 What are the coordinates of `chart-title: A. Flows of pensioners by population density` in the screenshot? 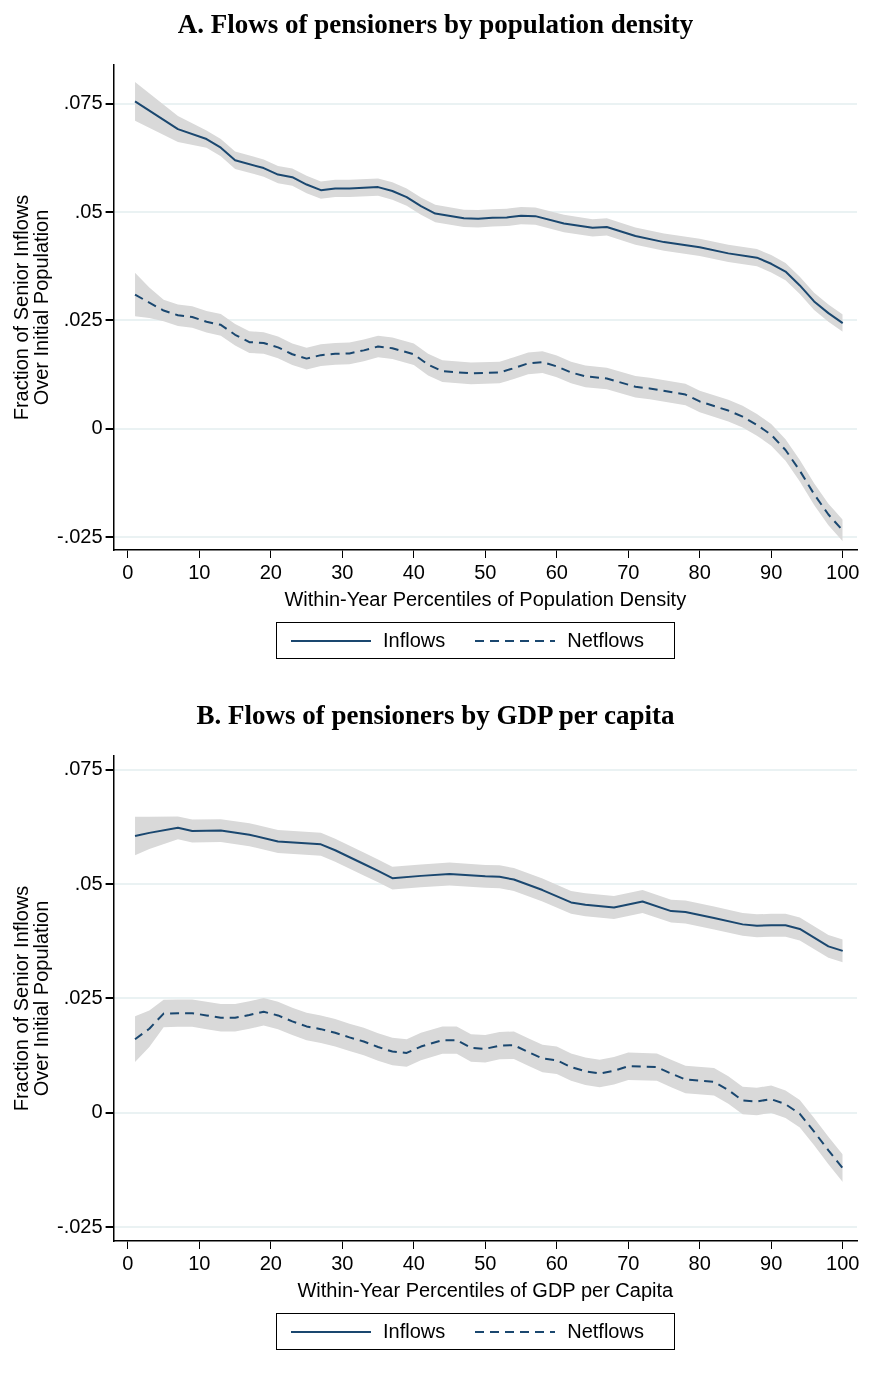 It's located at (435, 24).